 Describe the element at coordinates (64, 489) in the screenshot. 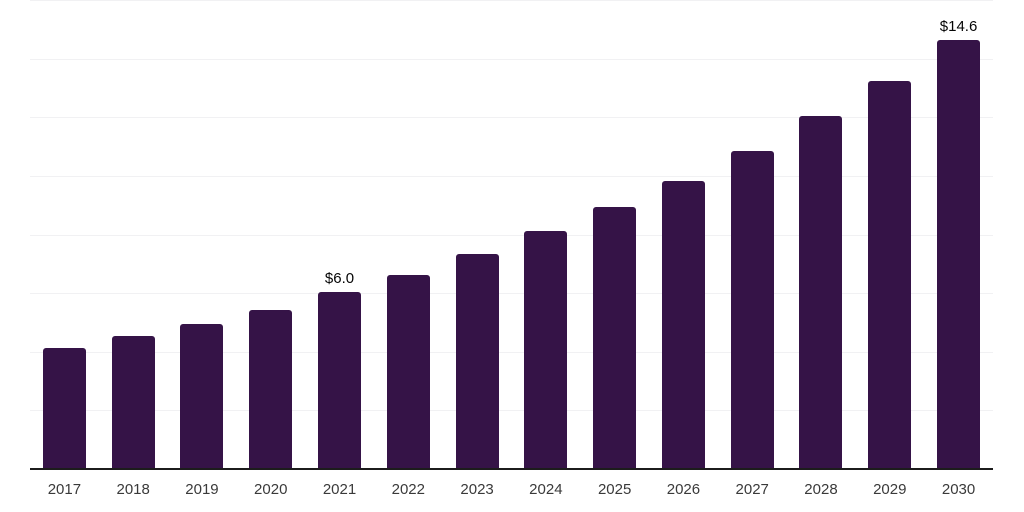

I see `x-tick-label: 2017` at that location.